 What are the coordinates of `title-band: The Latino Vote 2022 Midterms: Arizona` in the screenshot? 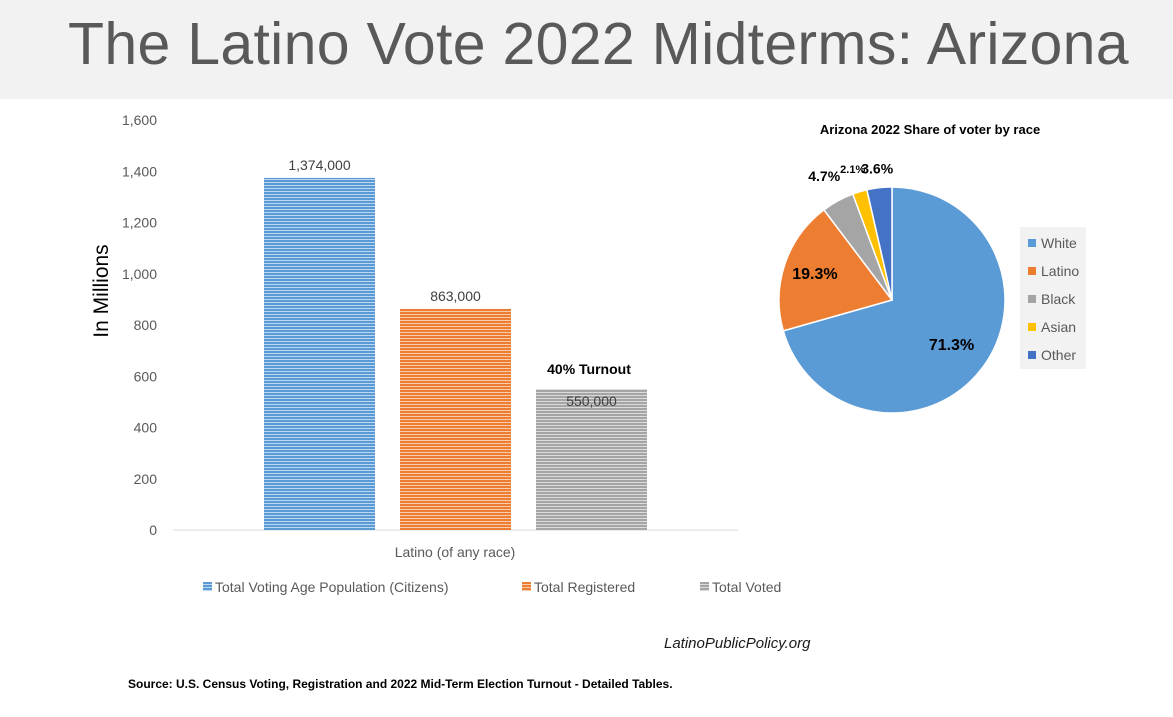 It's located at (586, 49).